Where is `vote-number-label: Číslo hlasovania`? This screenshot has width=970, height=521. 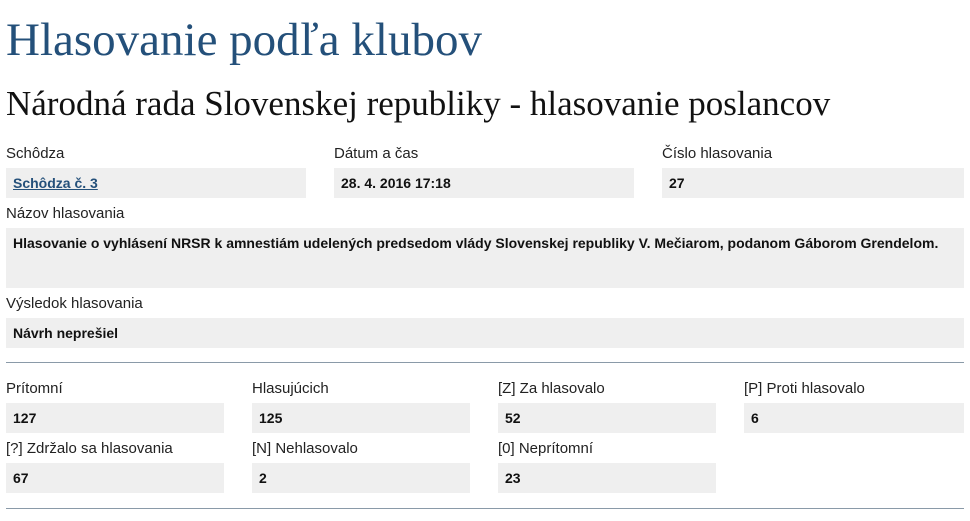
vote-number-label: Číslo hlasovania is located at coordinates (717, 153).